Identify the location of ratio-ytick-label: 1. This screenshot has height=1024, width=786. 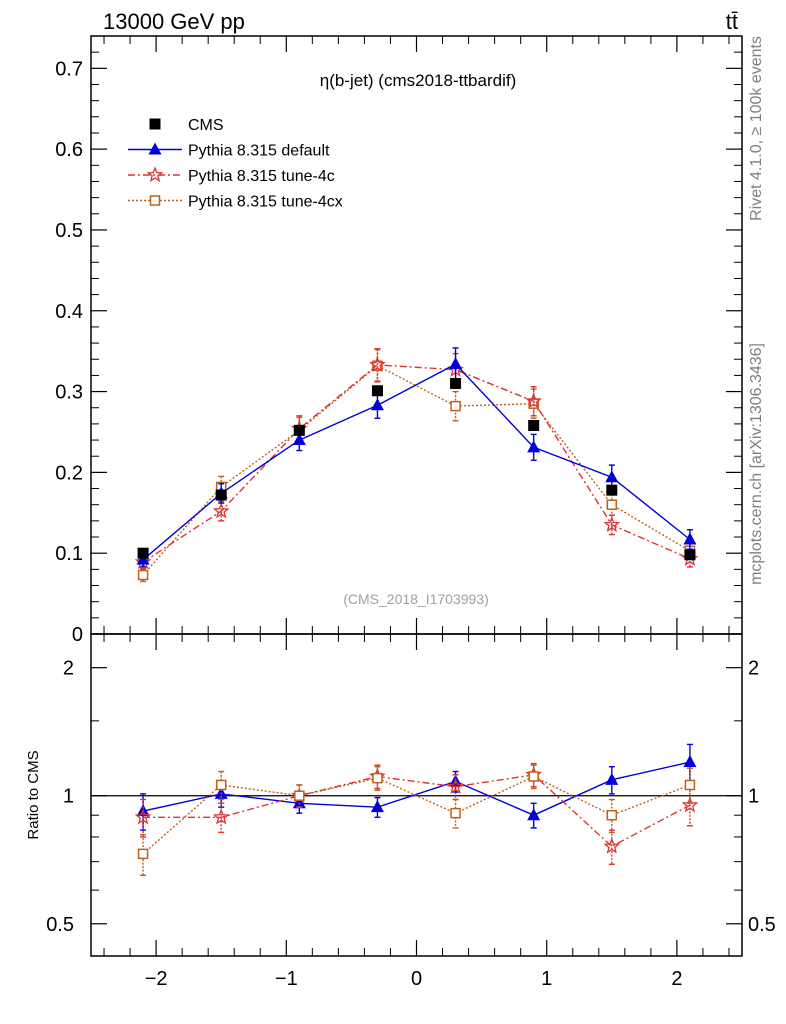
(68, 797).